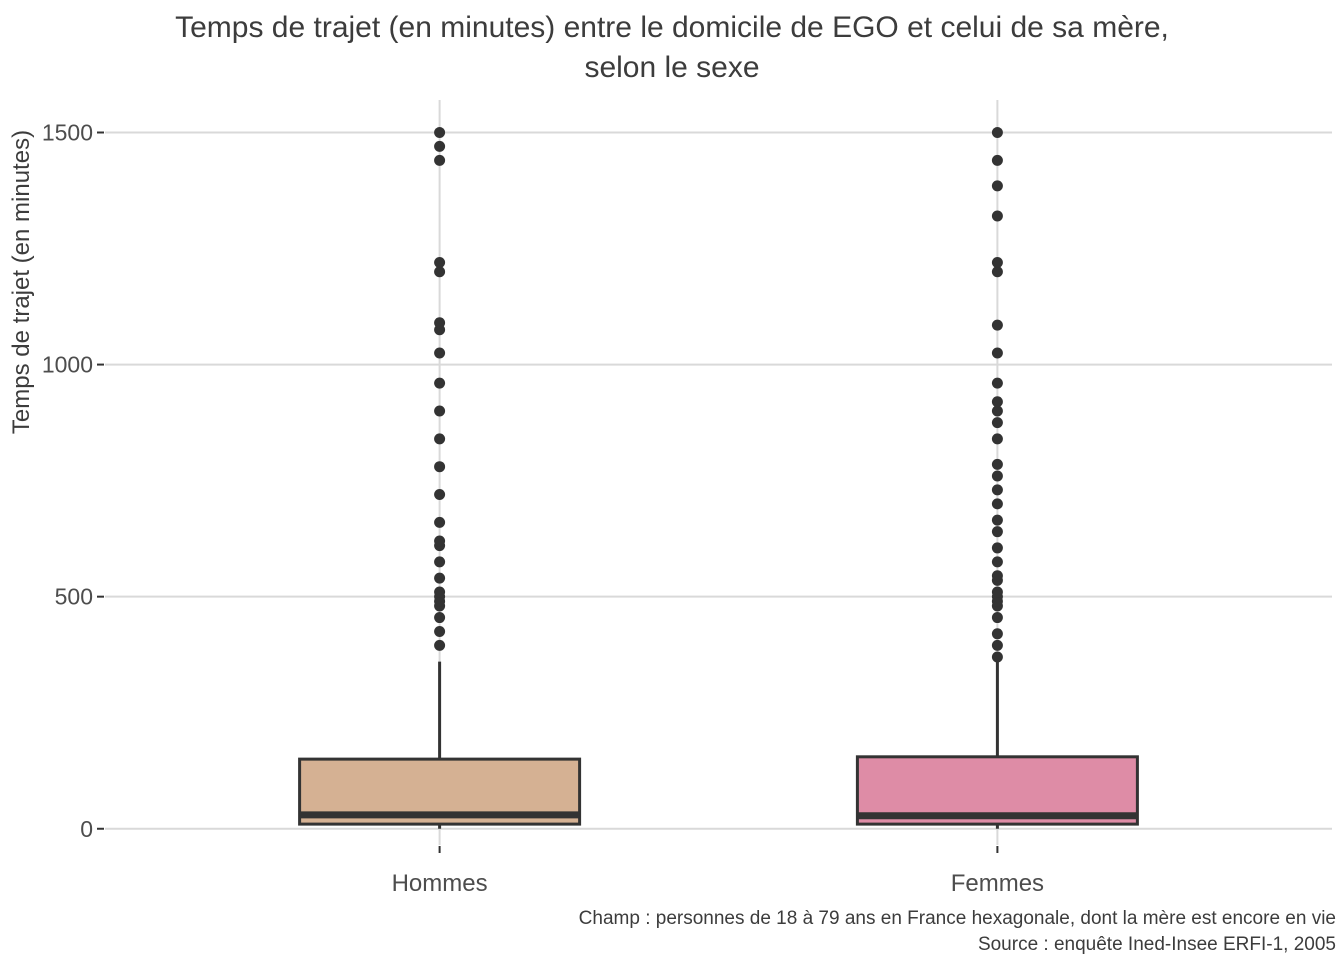 The height and width of the screenshot is (960, 1344). Describe the element at coordinates (1156, 944) in the screenshot. I see `caption-source: Source : enquête Ined-Insee ERFI-1, 2005` at that location.